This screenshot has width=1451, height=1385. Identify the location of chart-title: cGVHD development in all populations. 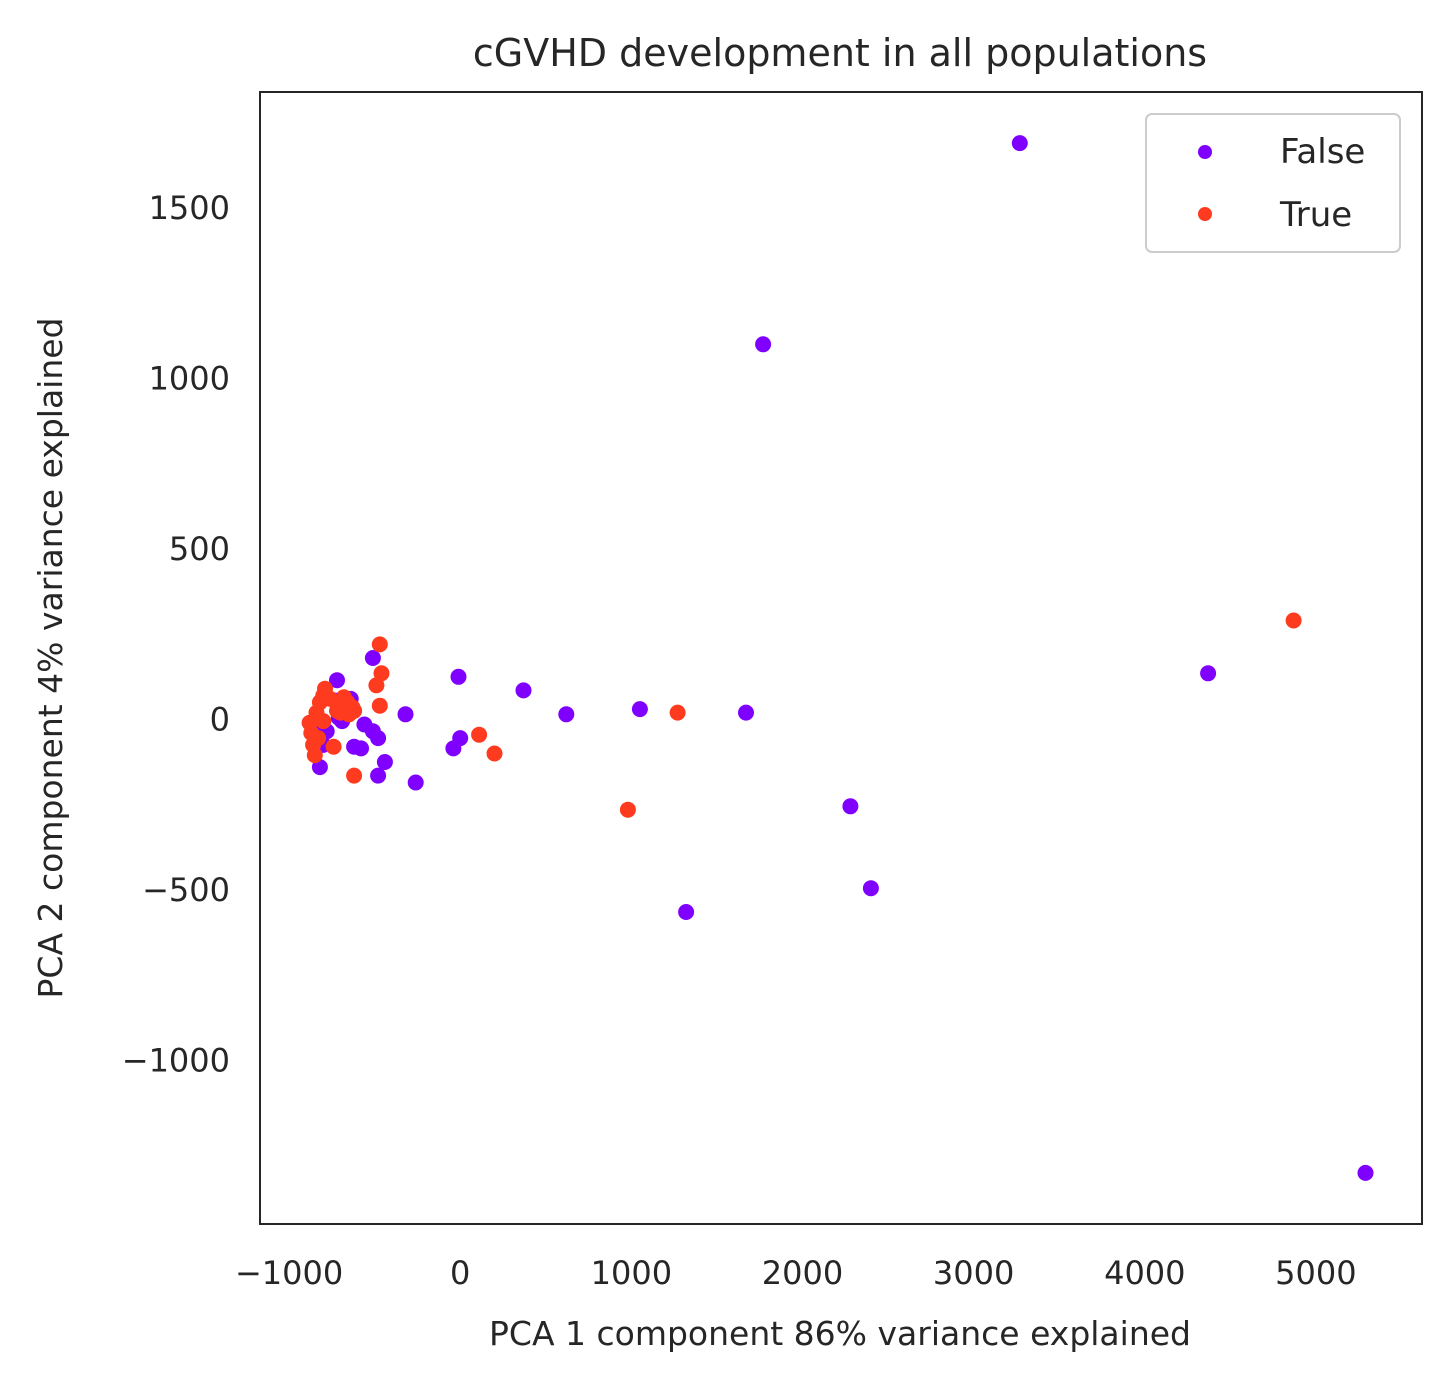
(840, 53).